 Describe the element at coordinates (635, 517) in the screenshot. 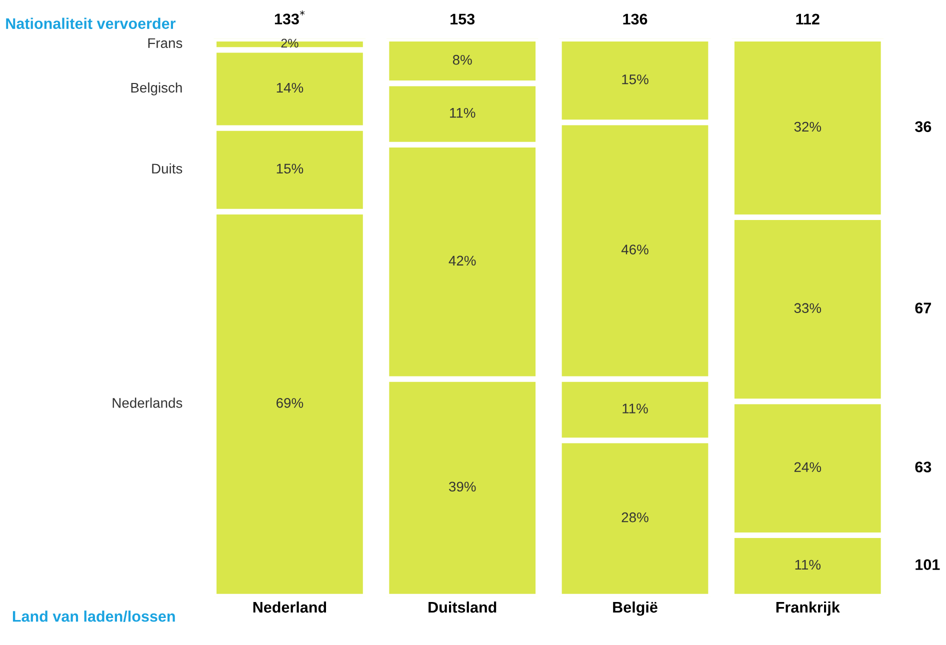

I see `data-label: 28%` at that location.